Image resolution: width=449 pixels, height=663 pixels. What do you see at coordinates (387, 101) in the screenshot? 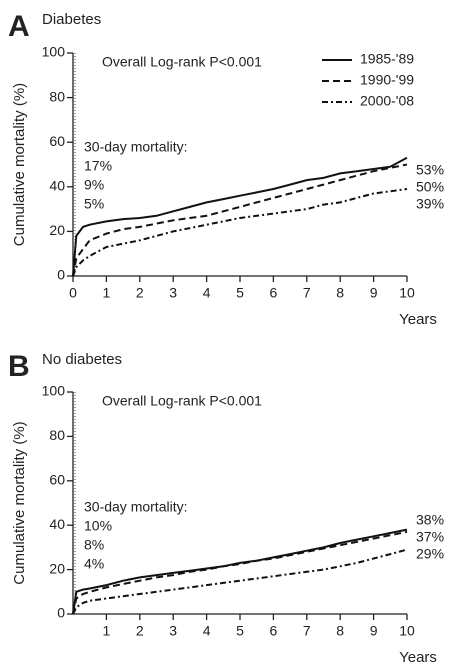
I see `legend-label: 2000-'08` at bounding box center [387, 101].